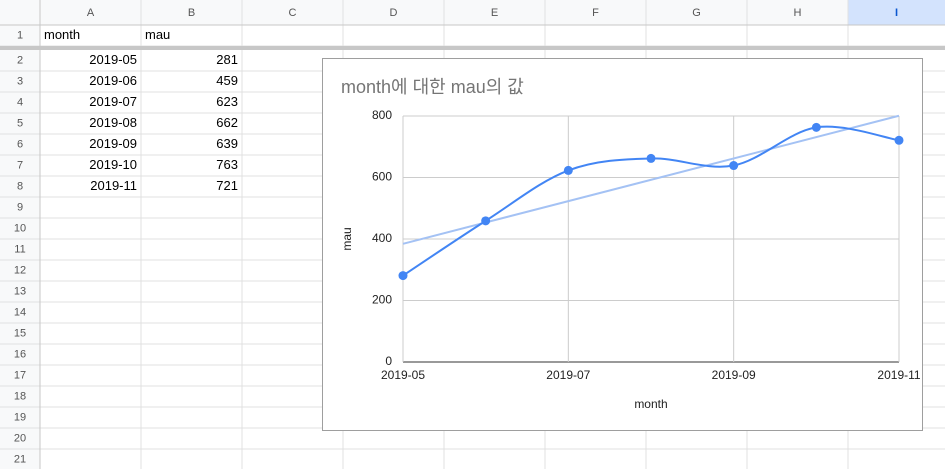 This screenshot has height=469, width=945. Describe the element at coordinates (432, 87) in the screenshot. I see `chart-title: month에 대한 mau의 값` at that location.